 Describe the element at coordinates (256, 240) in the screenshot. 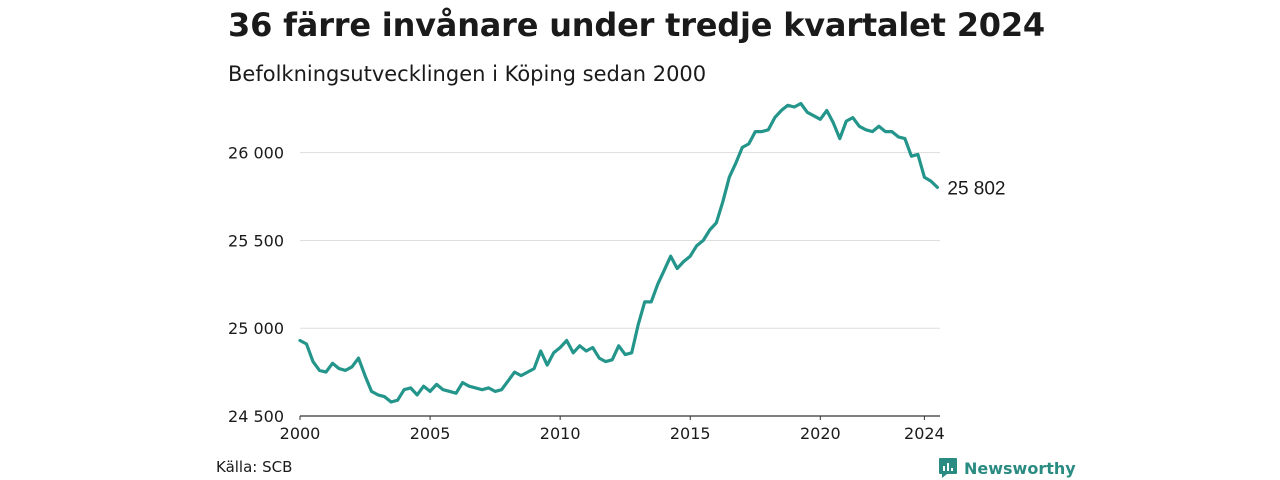

I see `y-tick-label: 25 500` at that location.